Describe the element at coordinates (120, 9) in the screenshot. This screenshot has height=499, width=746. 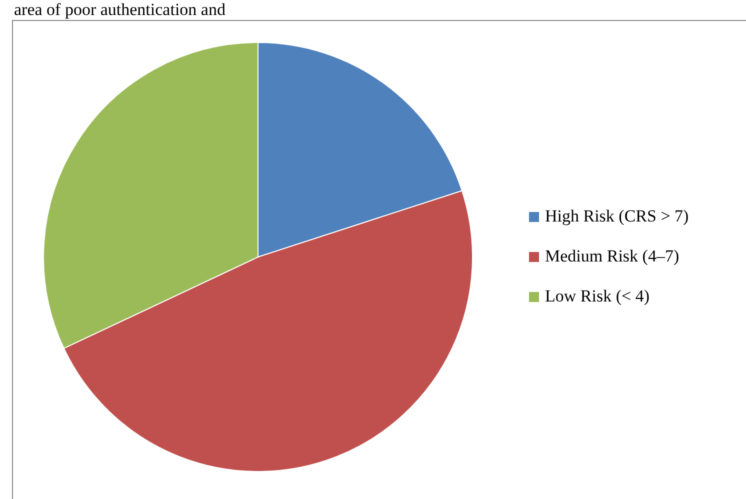
I see `text: area of poor authentication and` at that location.